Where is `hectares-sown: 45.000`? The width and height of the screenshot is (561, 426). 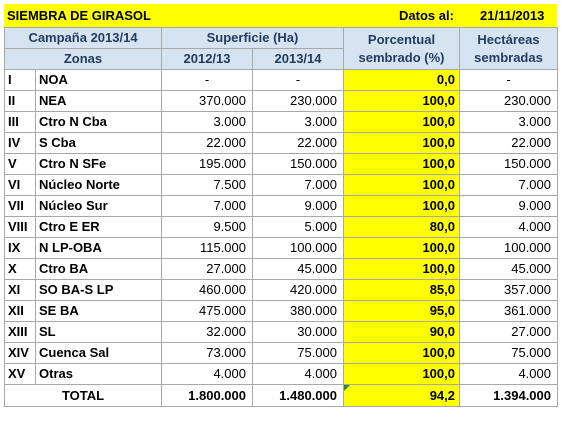 hectares-sown: 45.000 is located at coordinates (508, 269).